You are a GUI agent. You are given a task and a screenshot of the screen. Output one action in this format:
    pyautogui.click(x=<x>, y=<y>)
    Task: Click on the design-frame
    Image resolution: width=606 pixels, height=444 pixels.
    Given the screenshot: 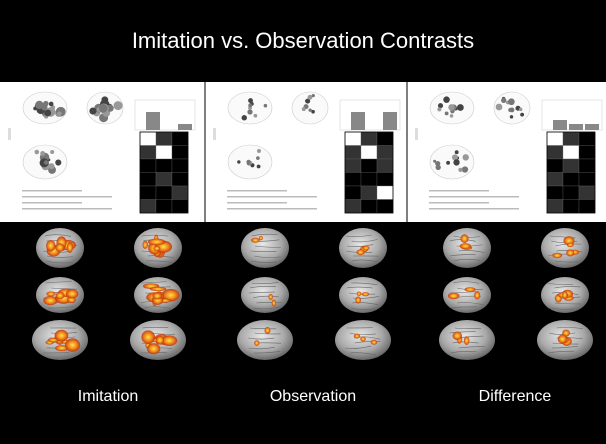 What is the action you would take?
    pyautogui.click(x=571, y=172)
    